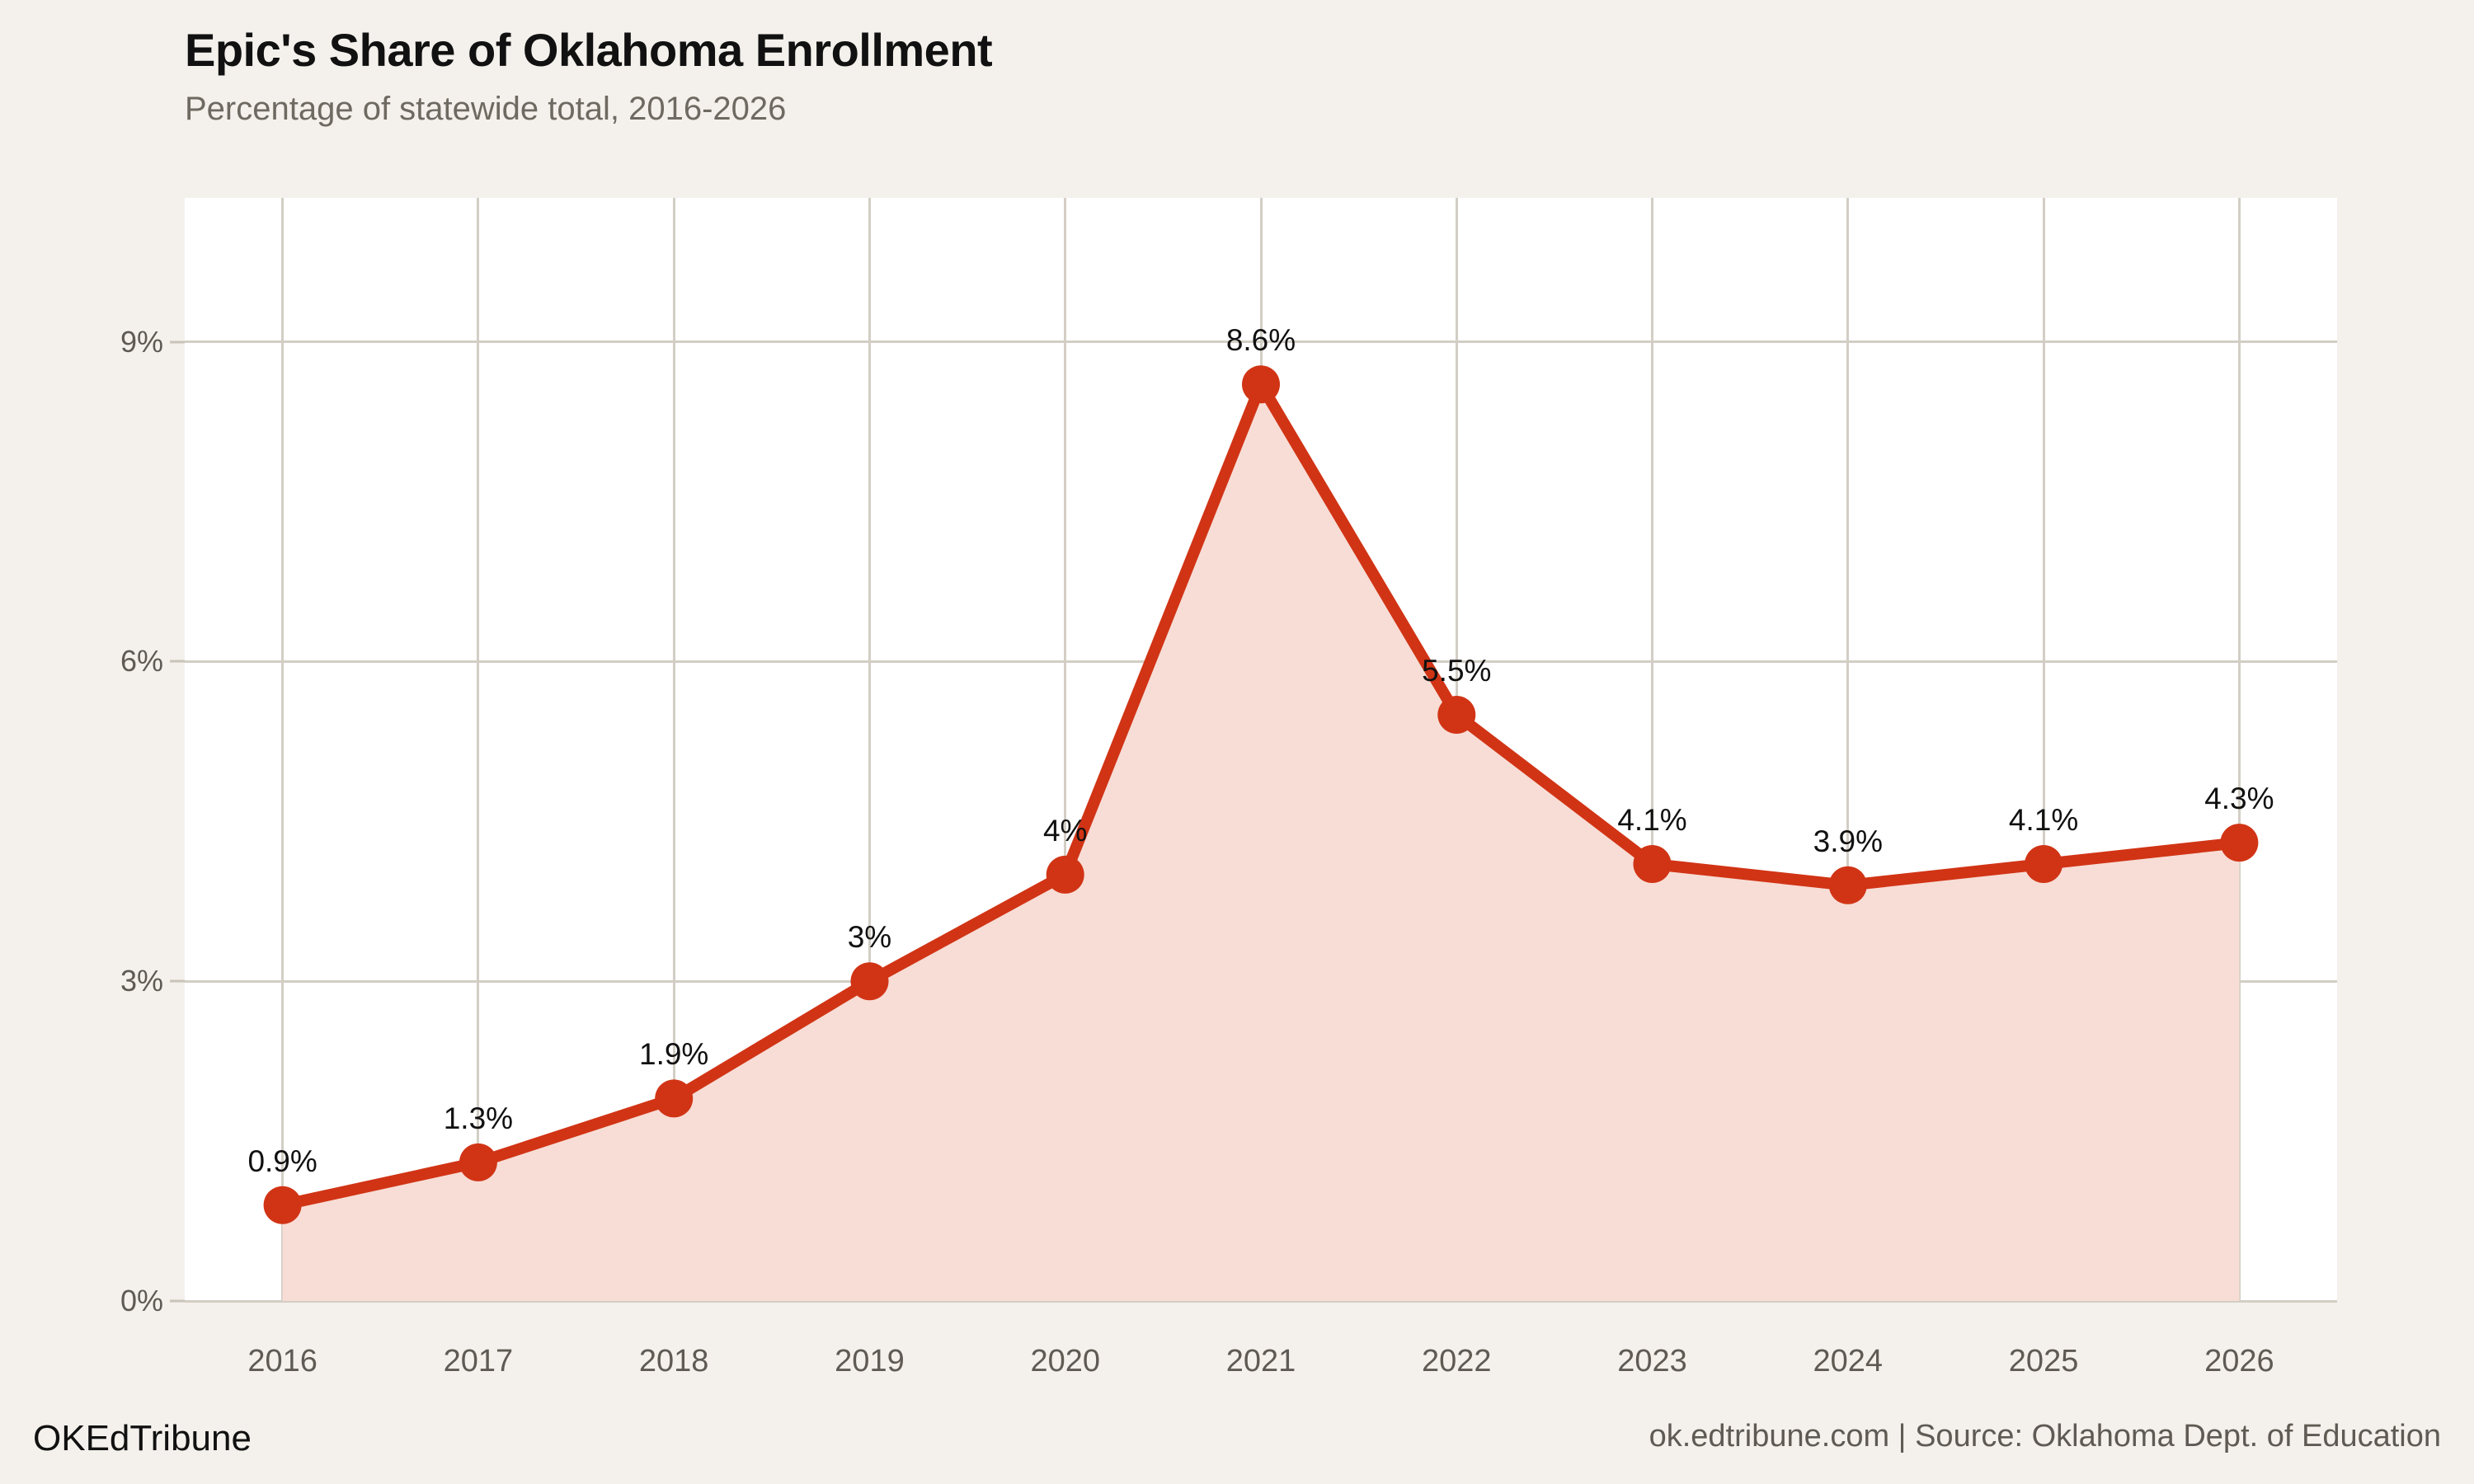 This screenshot has width=2474, height=1484. I want to click on x-axis-tick-label: 2026, so click(2239, 1361).